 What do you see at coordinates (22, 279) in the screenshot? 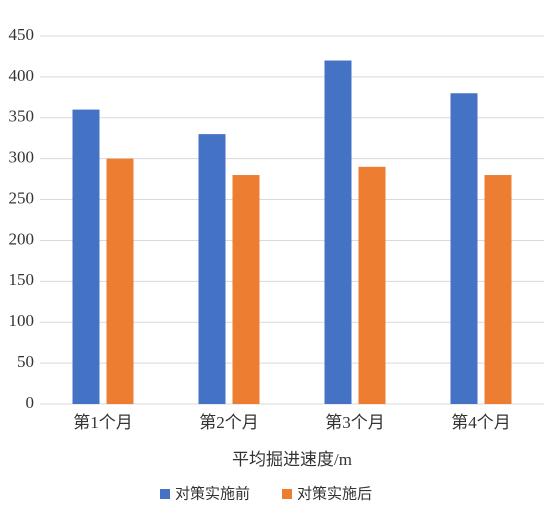
I see `y-tick-label: 150` at bounding box center [22, 279].